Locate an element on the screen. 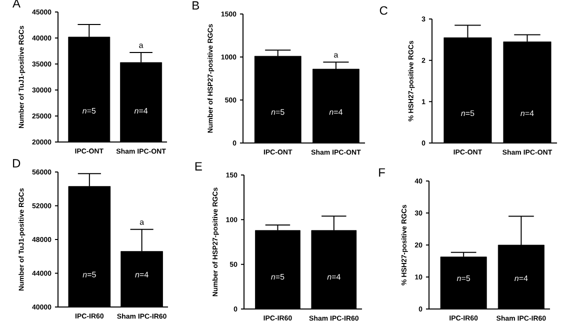 Image resolution: width=567 pixels, height=327 pixels. chart-title: D is located at coordinates (16, 163).